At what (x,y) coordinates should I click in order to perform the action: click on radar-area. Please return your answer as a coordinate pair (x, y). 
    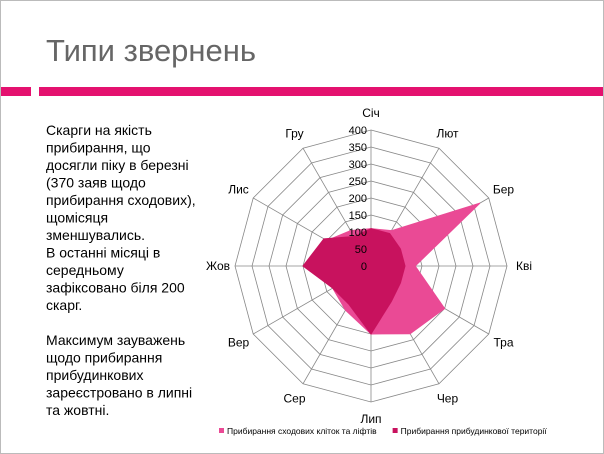
    Looking at the image, I should click on (354, 281).